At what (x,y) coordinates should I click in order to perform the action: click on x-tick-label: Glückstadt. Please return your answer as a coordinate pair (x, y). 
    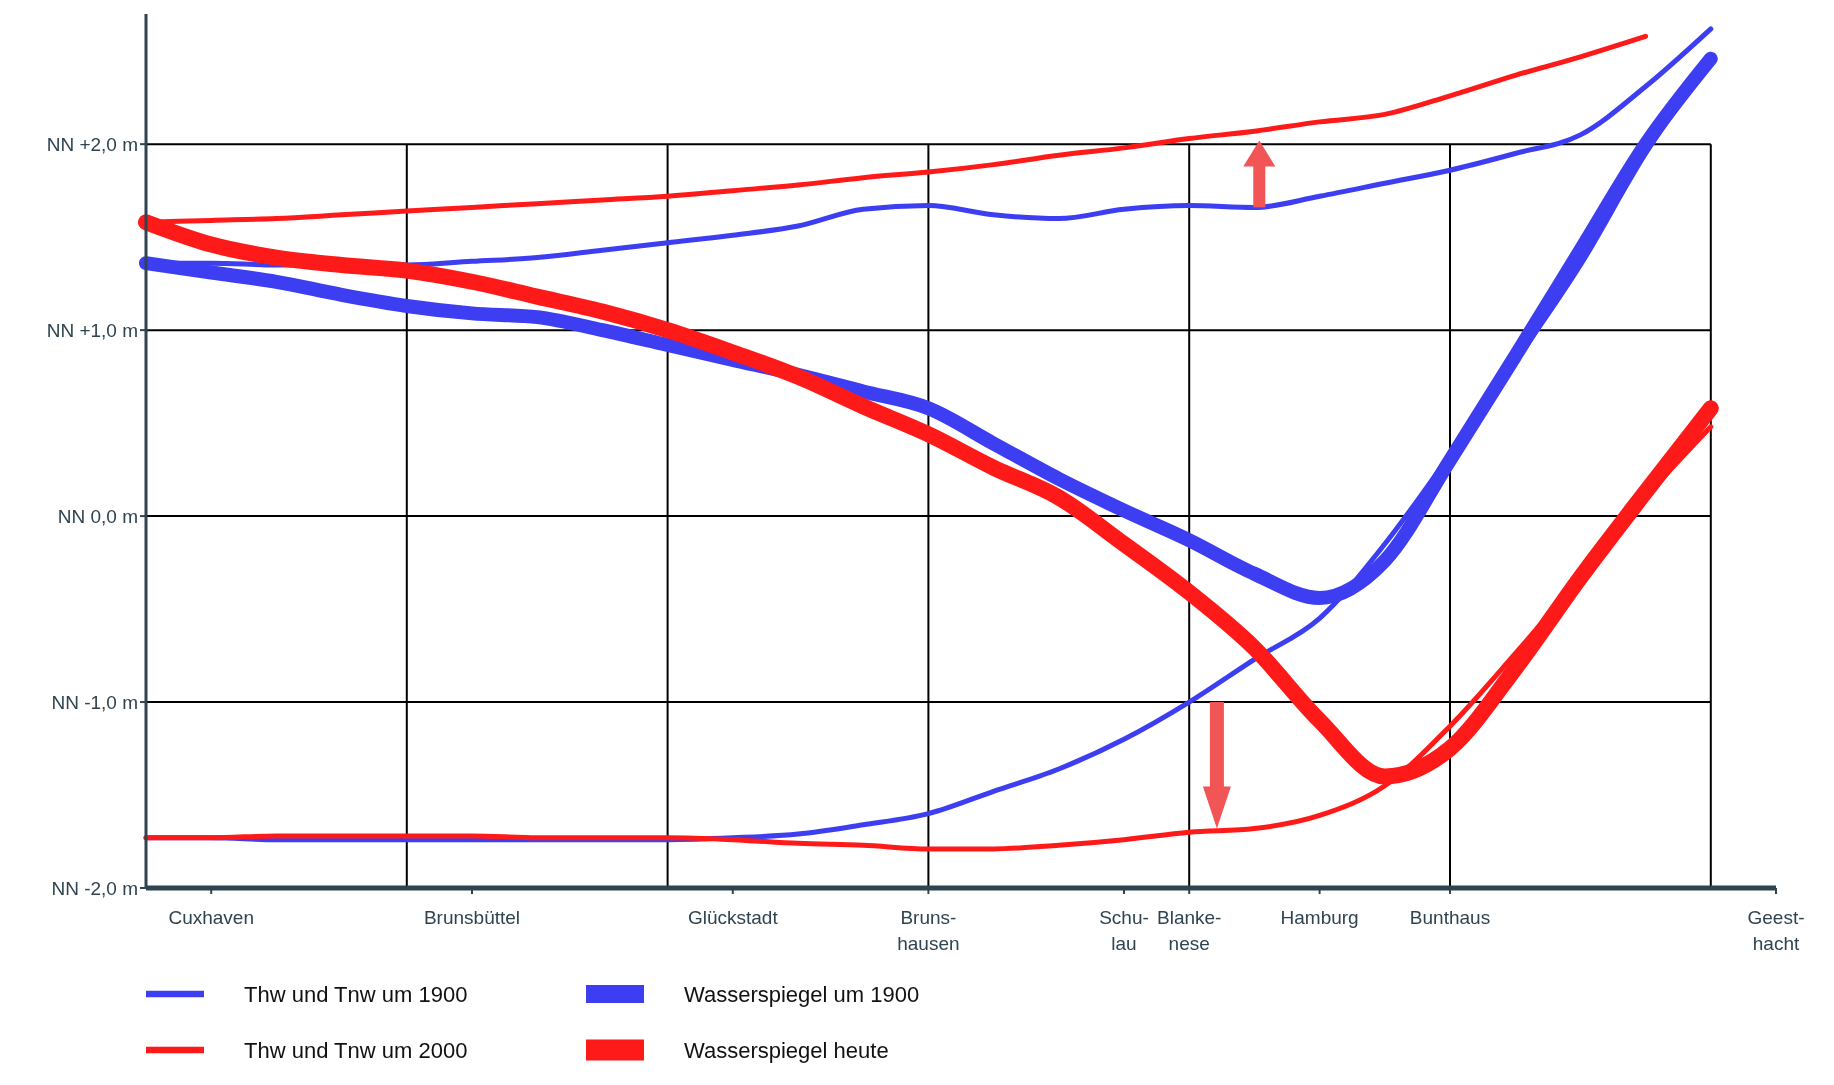
    Looking at the image, I should click on (733, 917).